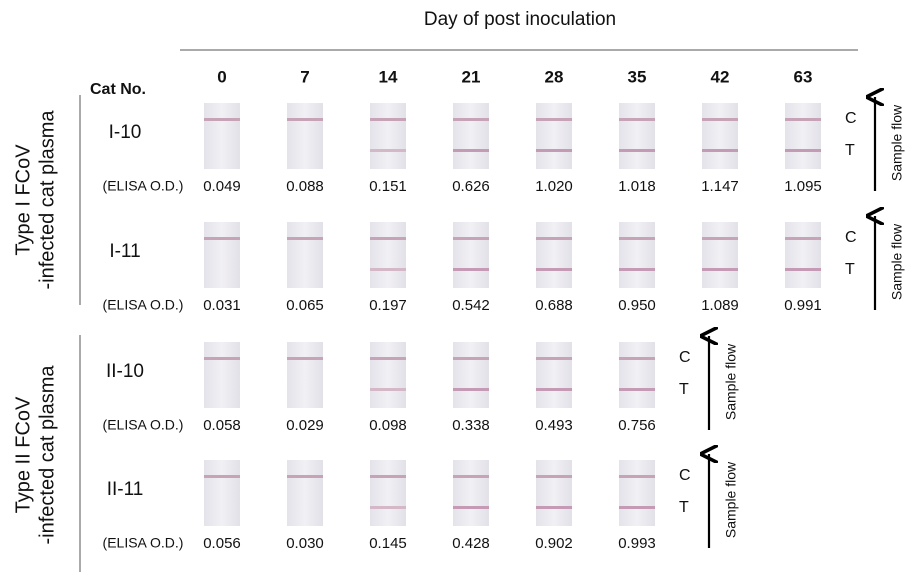  What do you see at coordinates (388, 305) in the screenshot?
I see `od-value: 0.197` at bounding box center [388, 305].